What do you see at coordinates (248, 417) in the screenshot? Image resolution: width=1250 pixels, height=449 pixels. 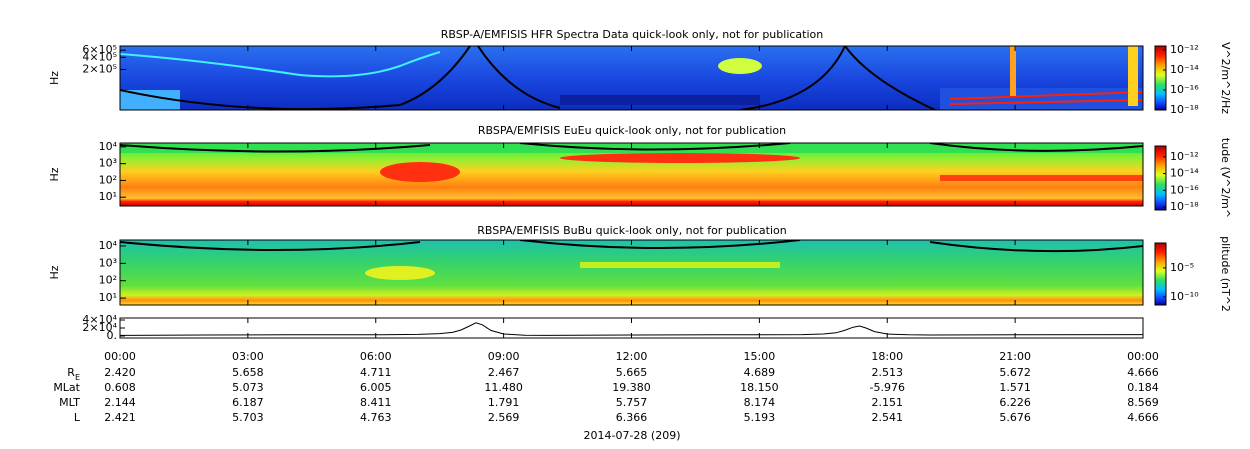 I see `ephemeris-value: 5.703` at bounding box center [248, 417].